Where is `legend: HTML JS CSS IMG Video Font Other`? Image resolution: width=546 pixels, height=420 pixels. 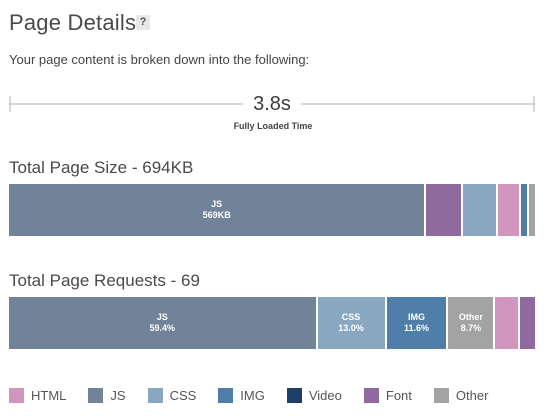
legend: HTML JS CSS IMG Video Font Other is located at coordinates (277, 395).